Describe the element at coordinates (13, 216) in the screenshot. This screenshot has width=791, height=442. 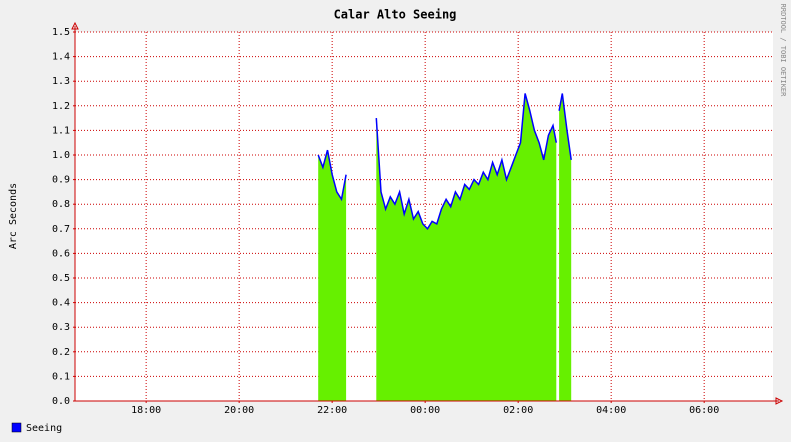
I see `y-axis-label: Arc Seconds` at that location.